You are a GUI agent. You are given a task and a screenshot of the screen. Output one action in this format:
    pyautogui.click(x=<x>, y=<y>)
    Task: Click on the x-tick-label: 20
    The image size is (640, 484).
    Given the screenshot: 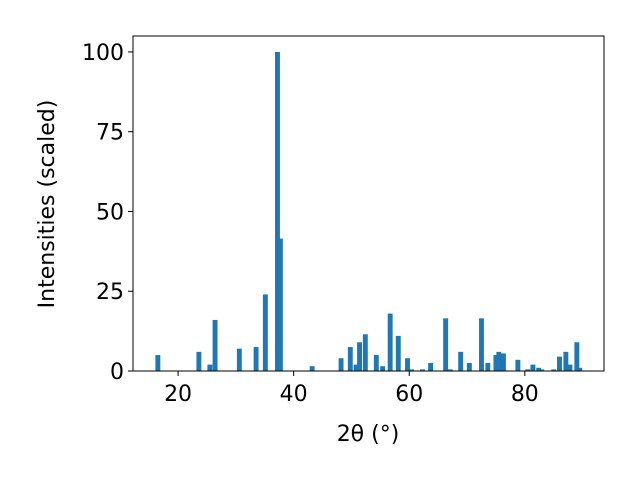 What is the action you would take?
    pyautogui.click(x=178, y=394)
    